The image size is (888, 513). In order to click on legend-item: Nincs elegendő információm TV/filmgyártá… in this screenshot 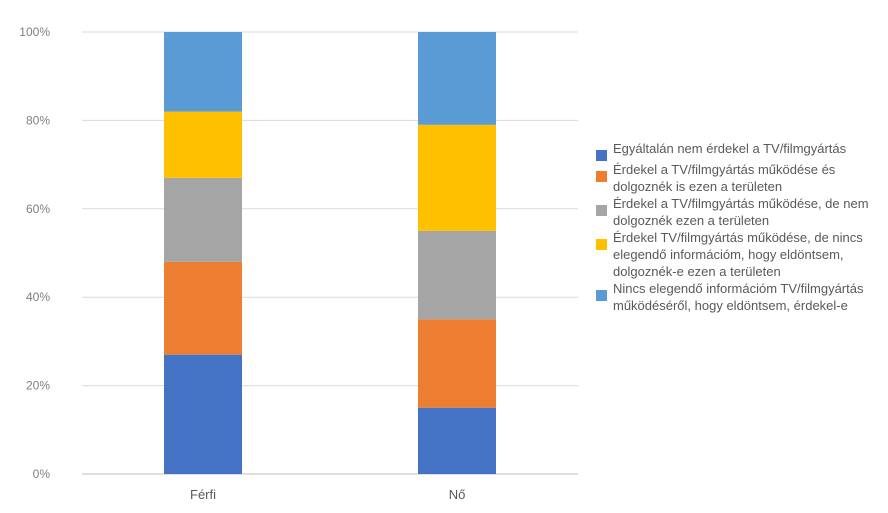, I will do `click(738, 297)`.